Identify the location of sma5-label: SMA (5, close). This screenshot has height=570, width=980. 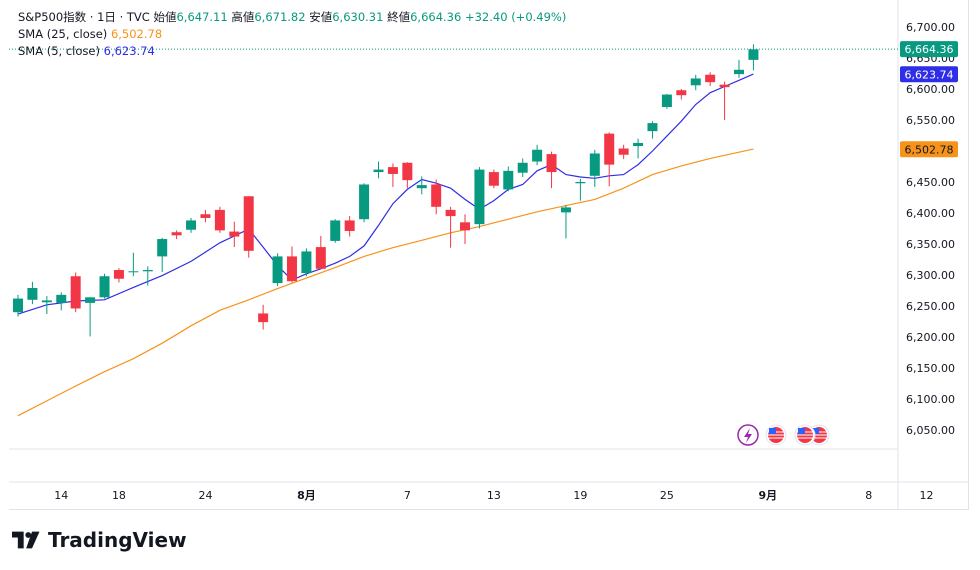
(59, 51).